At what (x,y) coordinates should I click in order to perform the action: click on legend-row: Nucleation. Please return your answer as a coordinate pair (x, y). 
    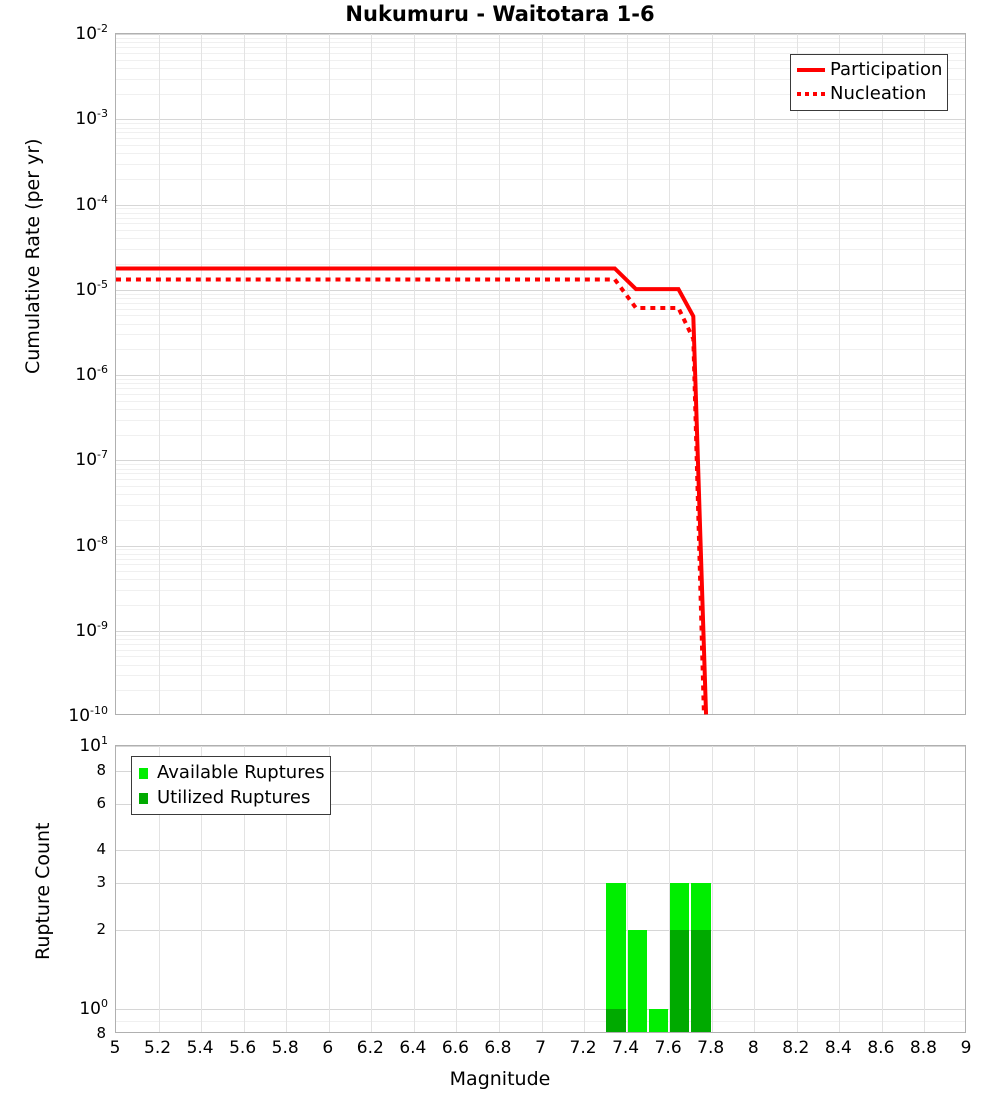
    Looking at the image, I should click on (869, 94).